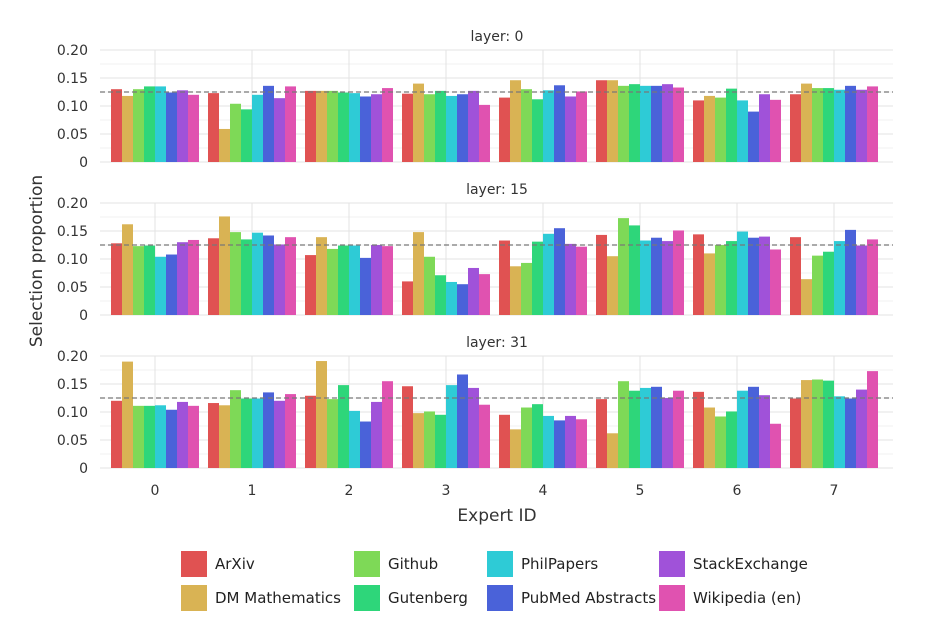 This screenshot has height=631, width=949. I want to click on bar-wikipedia-en--expert-5, so click(678, 124).